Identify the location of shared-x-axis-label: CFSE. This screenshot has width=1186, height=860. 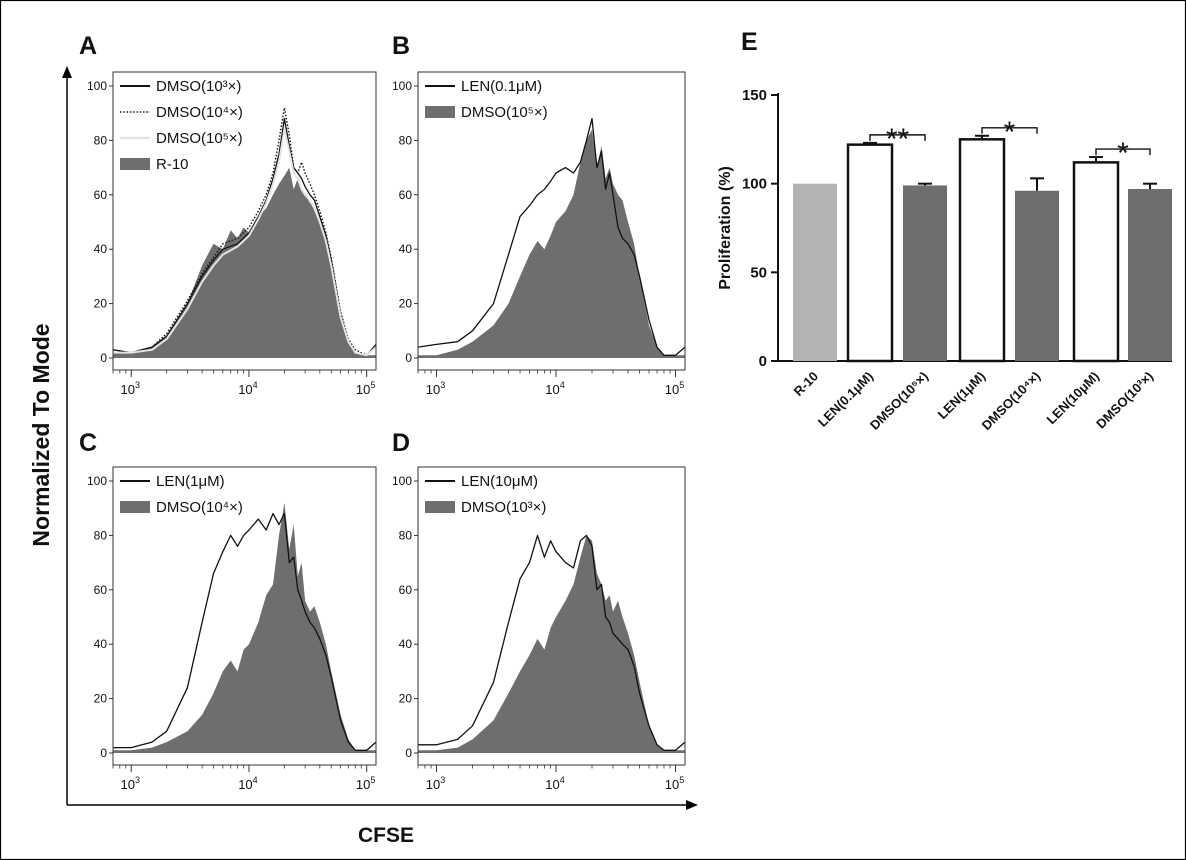
(386, 835).